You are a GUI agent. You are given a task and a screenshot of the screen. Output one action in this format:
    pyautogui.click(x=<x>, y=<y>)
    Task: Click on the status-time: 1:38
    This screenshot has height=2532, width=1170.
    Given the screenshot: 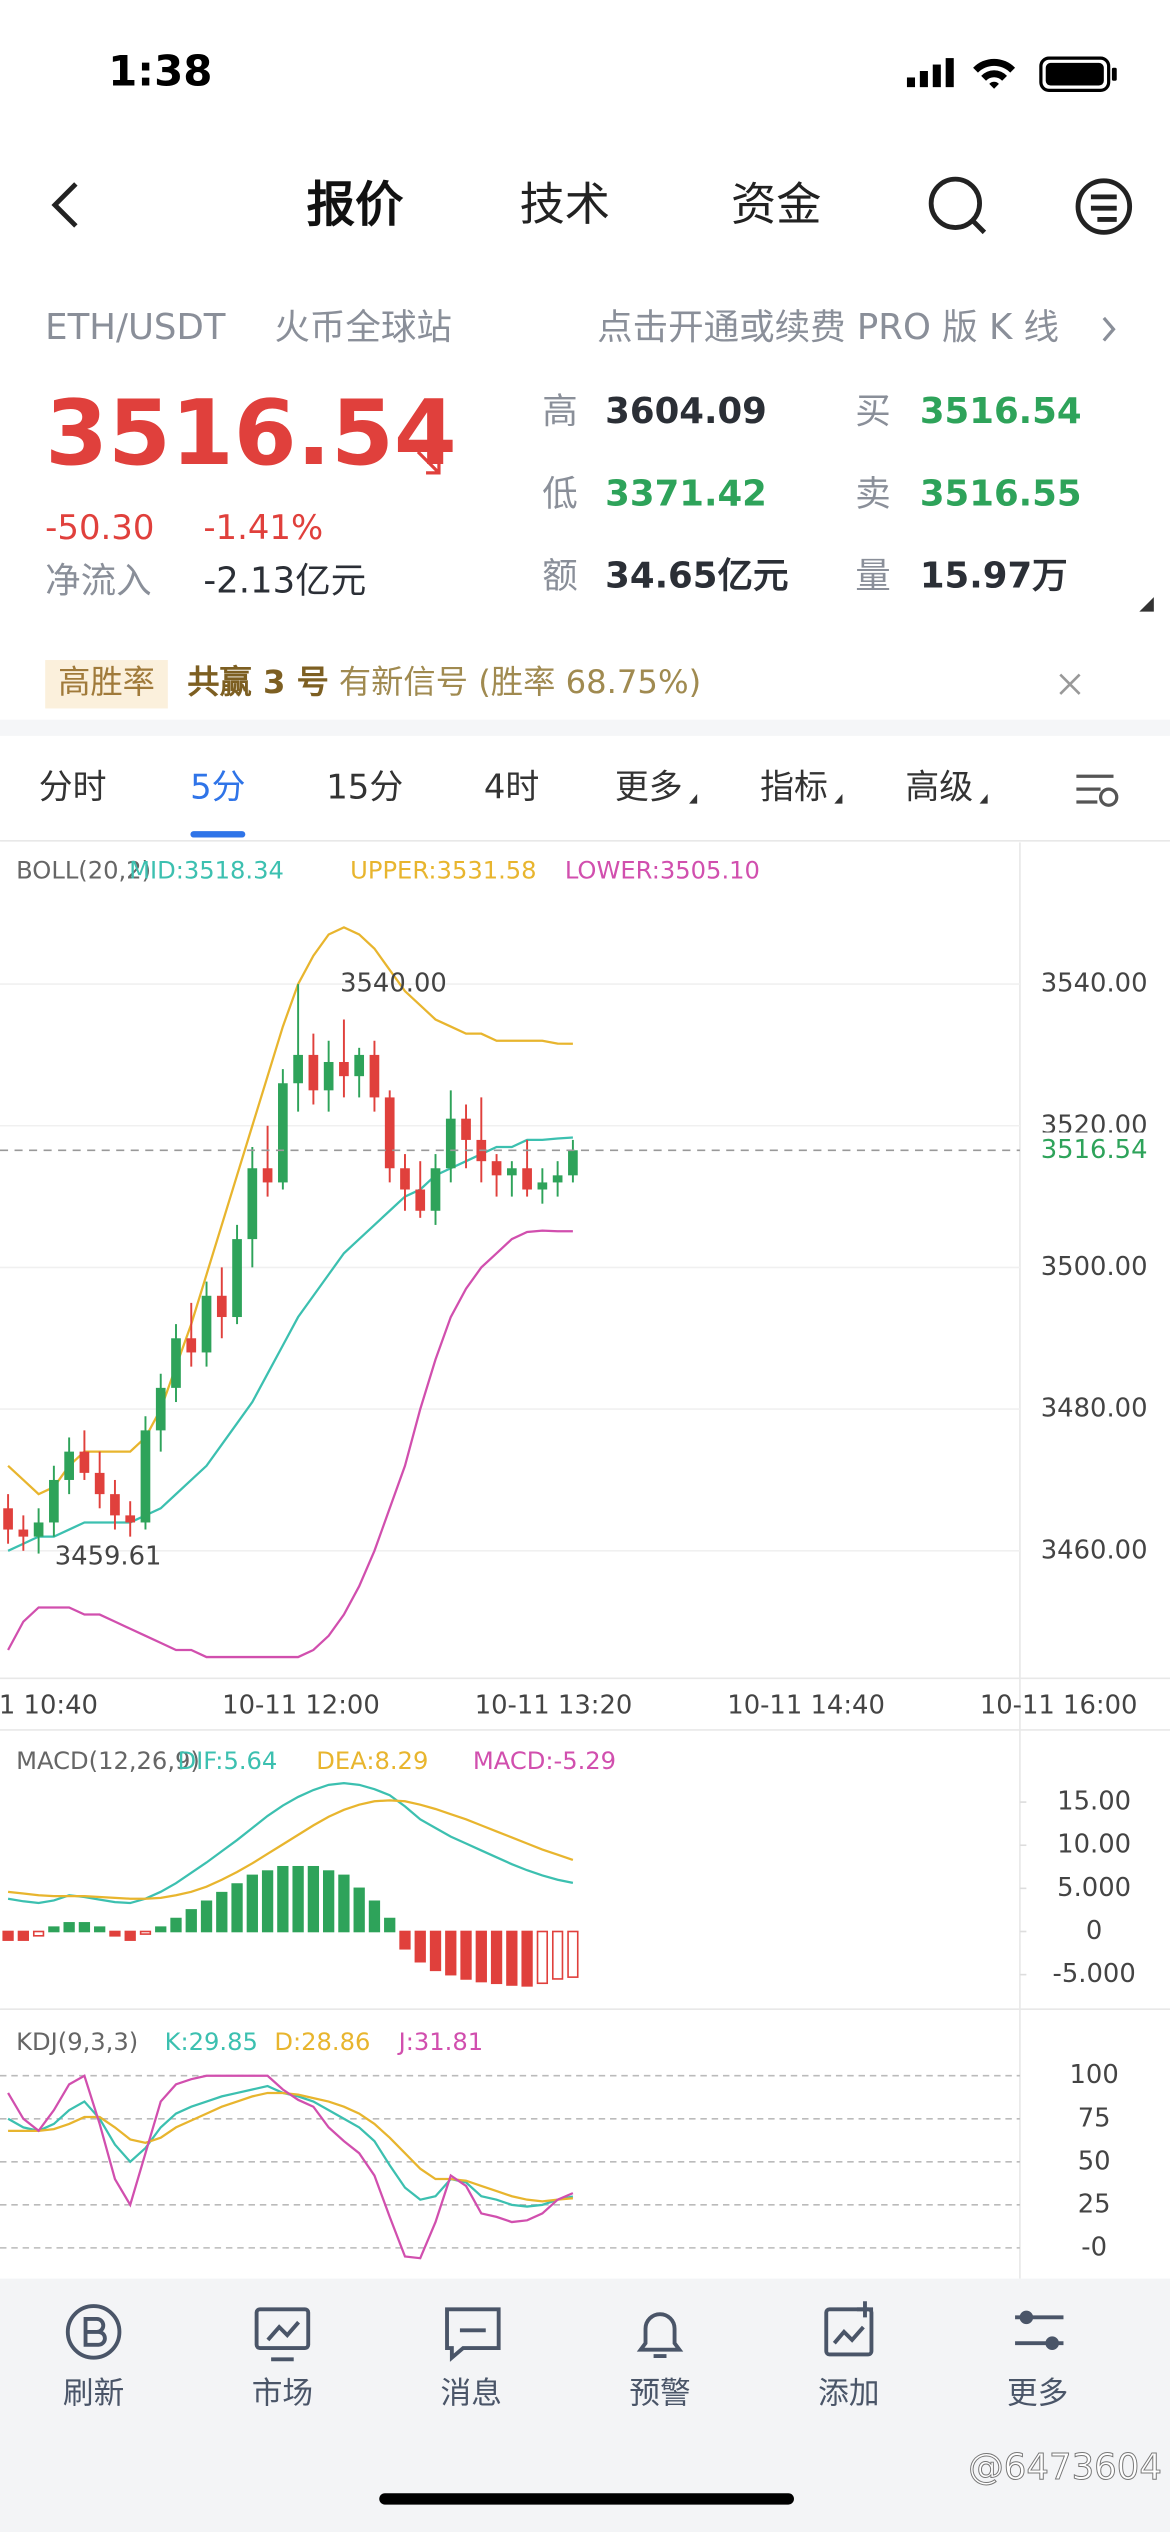 What is the action you would take?
    pyautogui.click(x=160, y=71)
    